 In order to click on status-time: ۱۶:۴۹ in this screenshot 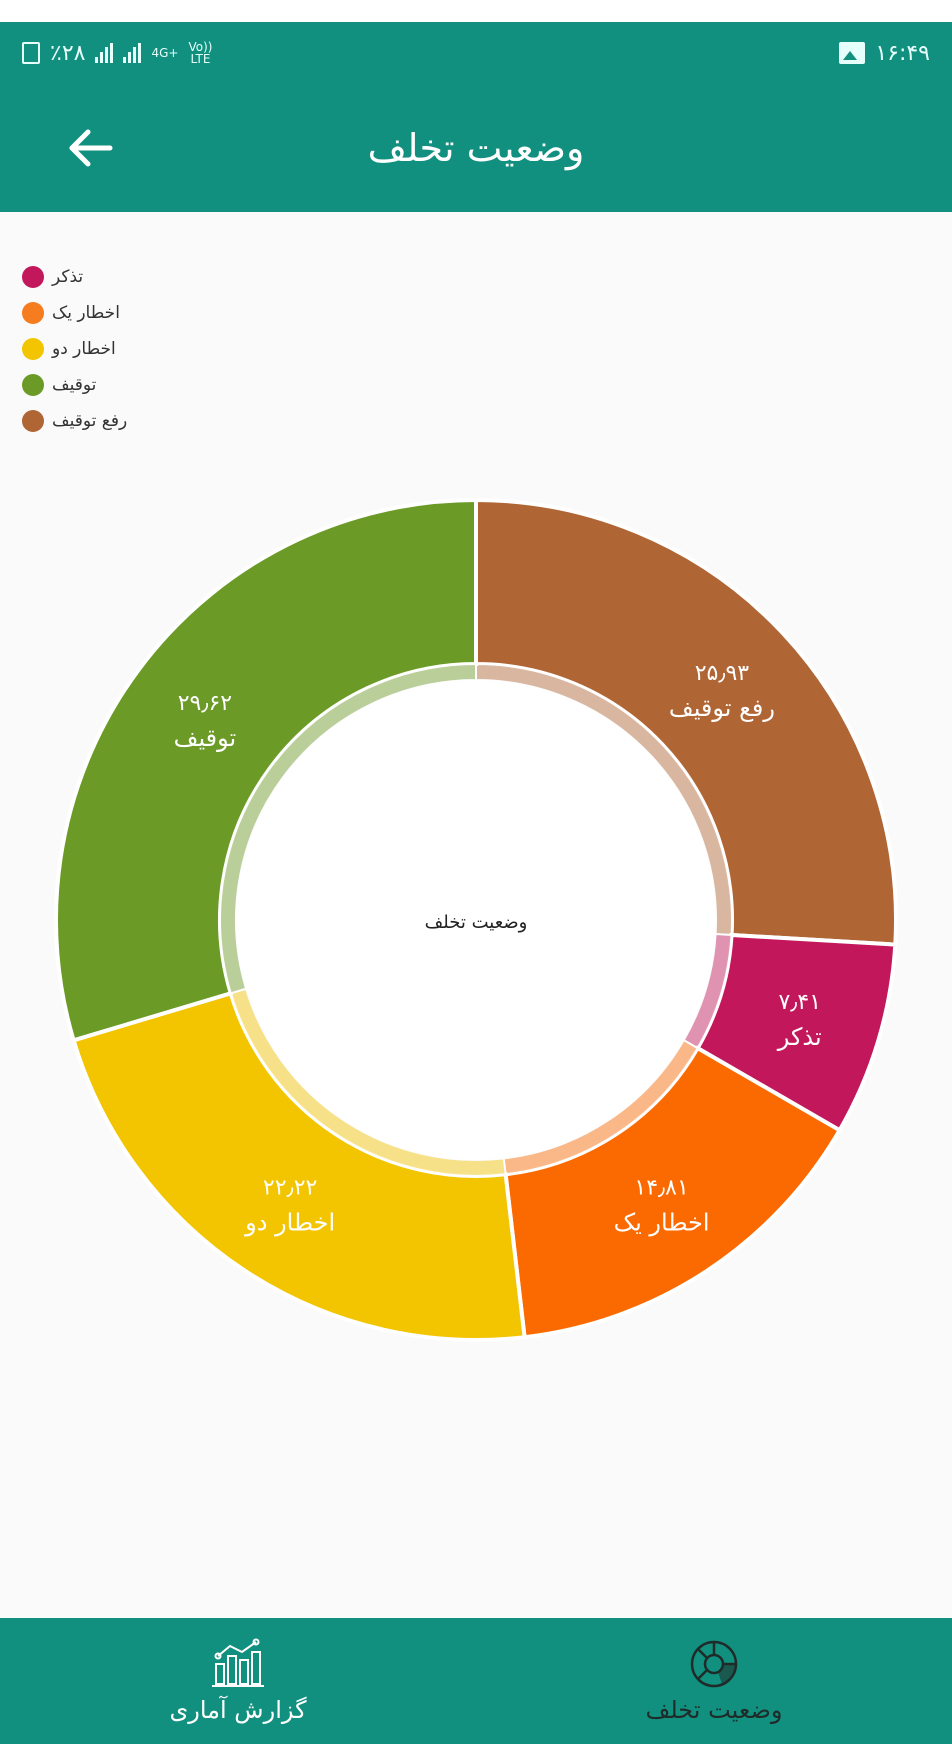, I will do `click(902, 53)`.